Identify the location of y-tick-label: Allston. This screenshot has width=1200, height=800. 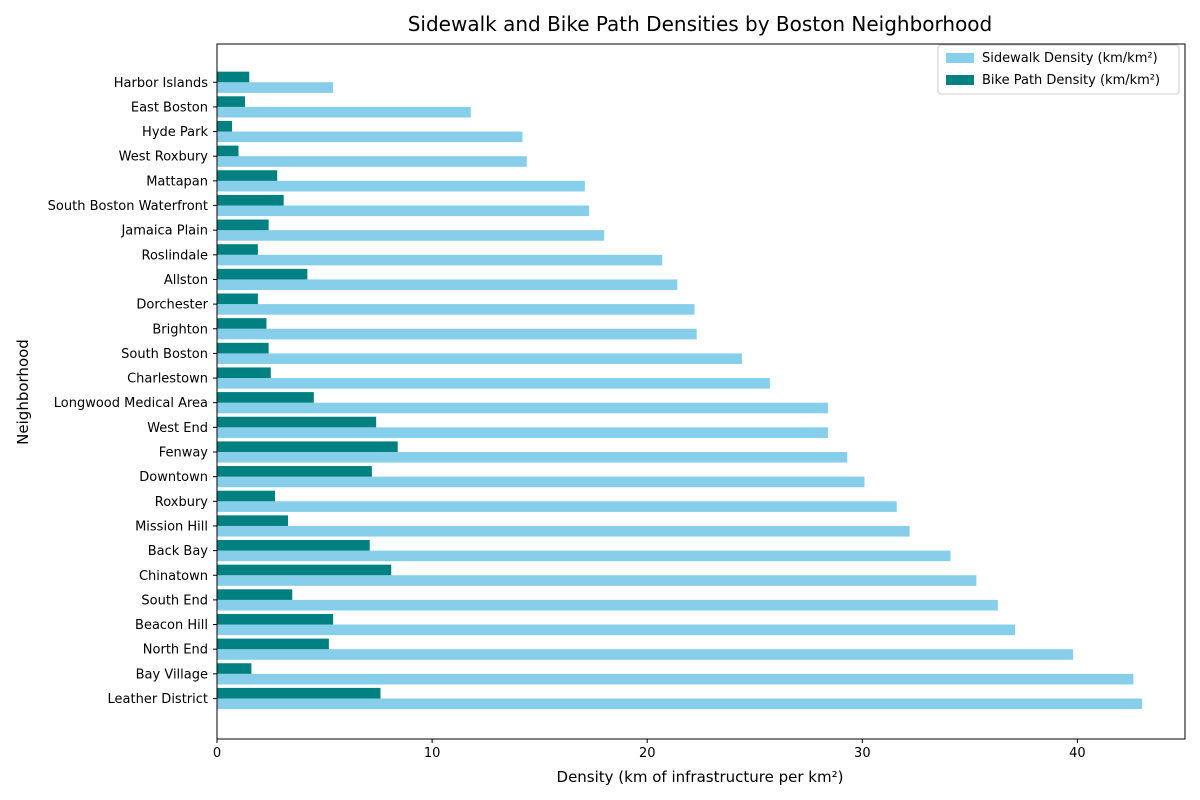
(186, 280).